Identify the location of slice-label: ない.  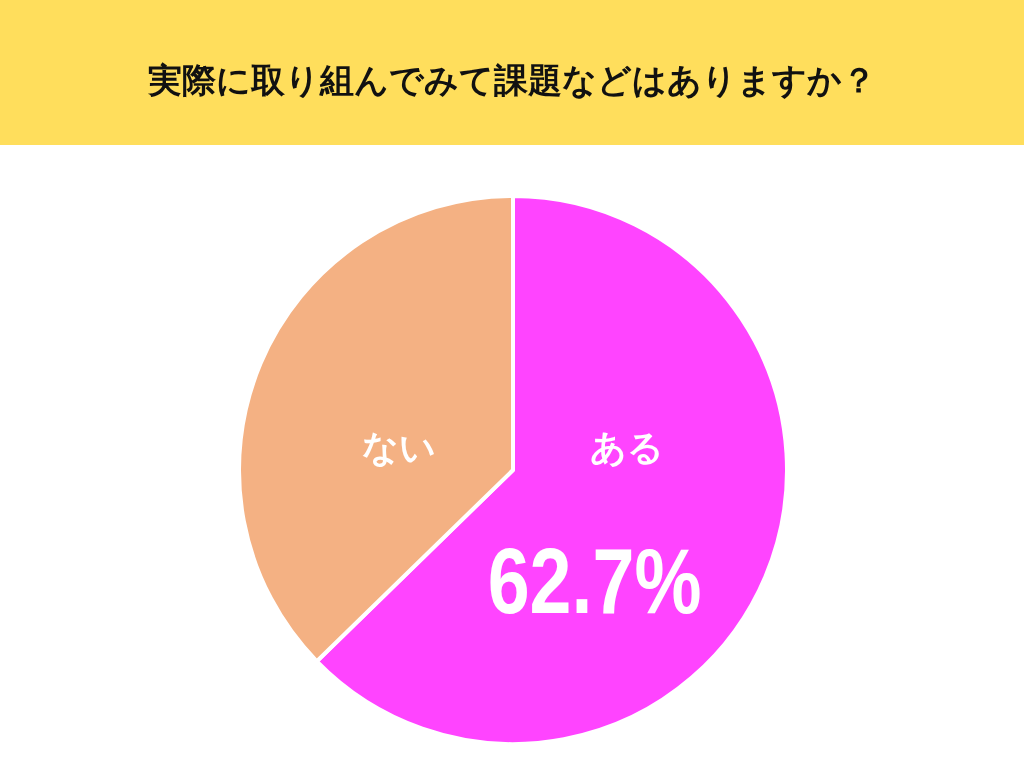
(399, 447).